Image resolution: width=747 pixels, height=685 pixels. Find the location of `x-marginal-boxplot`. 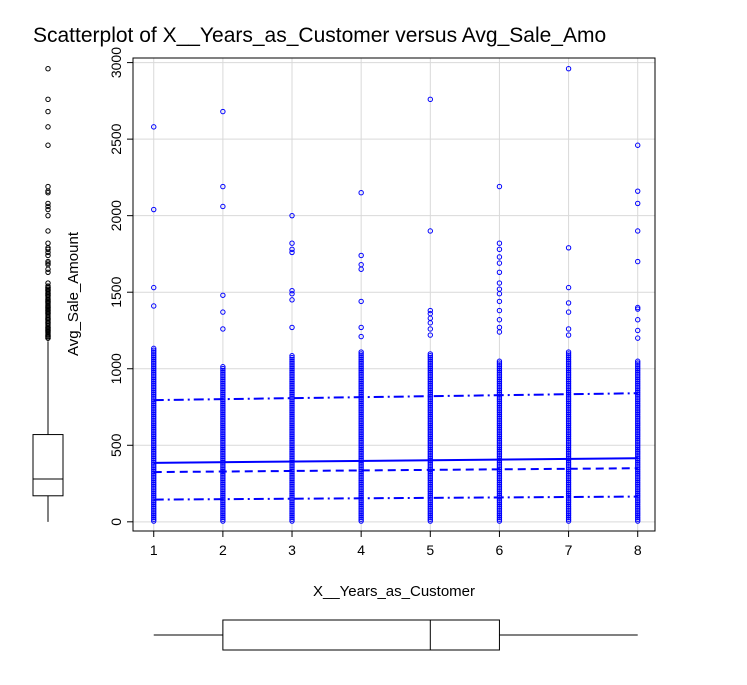

x-marginal-boxplot is located at coordinates (395, 635).